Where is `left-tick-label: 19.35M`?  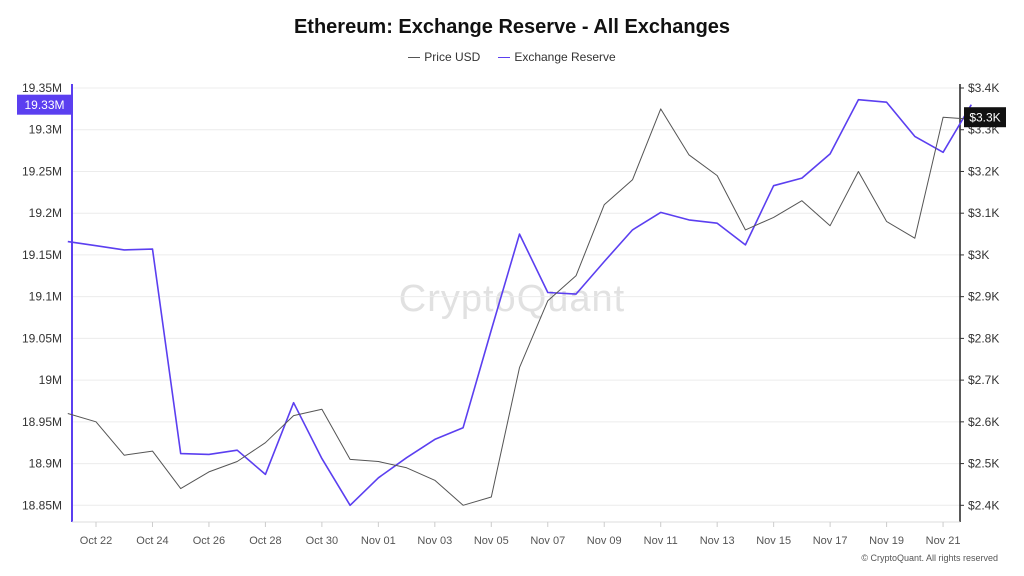
left-tick-label: 19.35M is located at coordinates (42, 88).